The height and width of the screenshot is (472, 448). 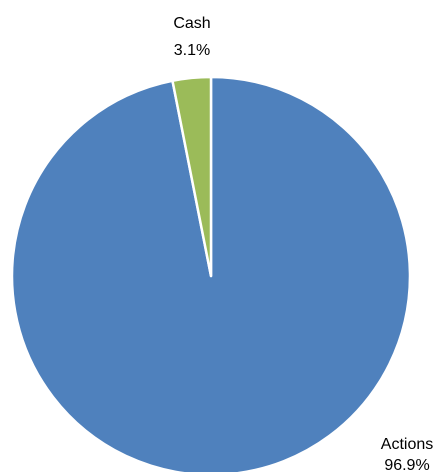 I want to click on pie-slice-cash, so click(x=192, y=176).